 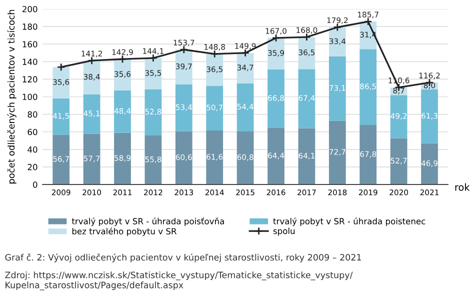 I want to click on y-tick-label: 100, so click(x=30, y=97).